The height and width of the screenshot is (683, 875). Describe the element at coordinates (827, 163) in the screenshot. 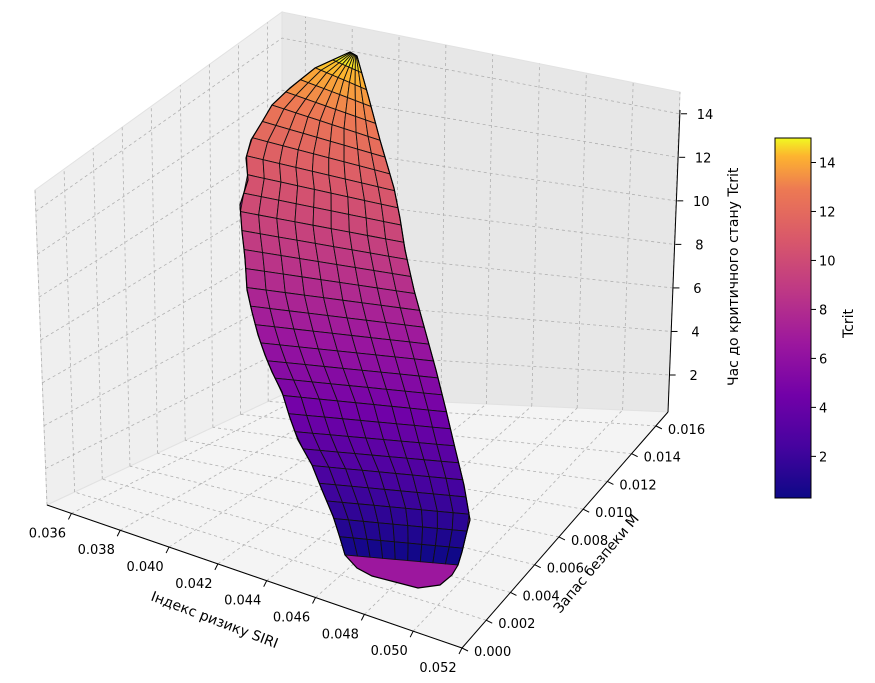

I see `colorbar-tick-label: 14` at that location.